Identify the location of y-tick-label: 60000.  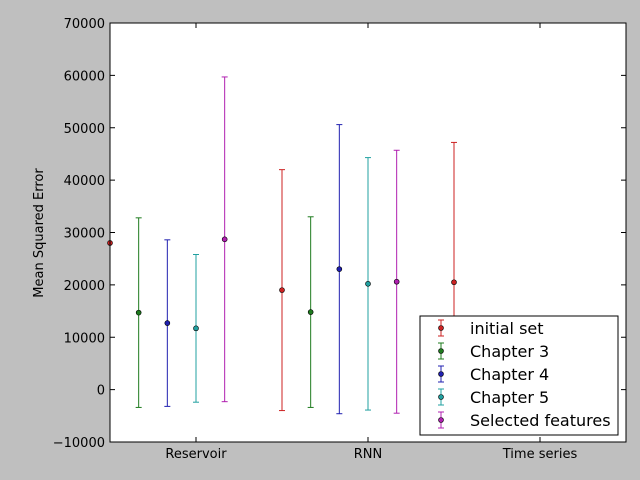
(84, 76).